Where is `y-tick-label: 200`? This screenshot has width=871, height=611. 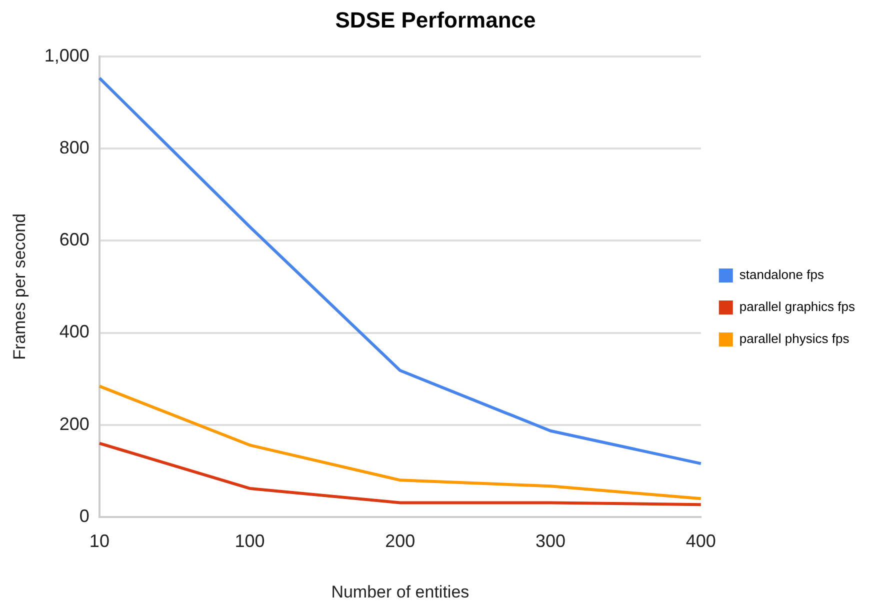 y-tick-label: 200 is located at coordinates (74, 424).